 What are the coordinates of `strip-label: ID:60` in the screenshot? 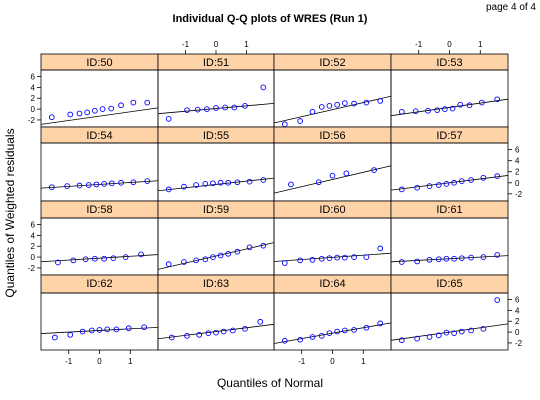 It's located at (332, 210).